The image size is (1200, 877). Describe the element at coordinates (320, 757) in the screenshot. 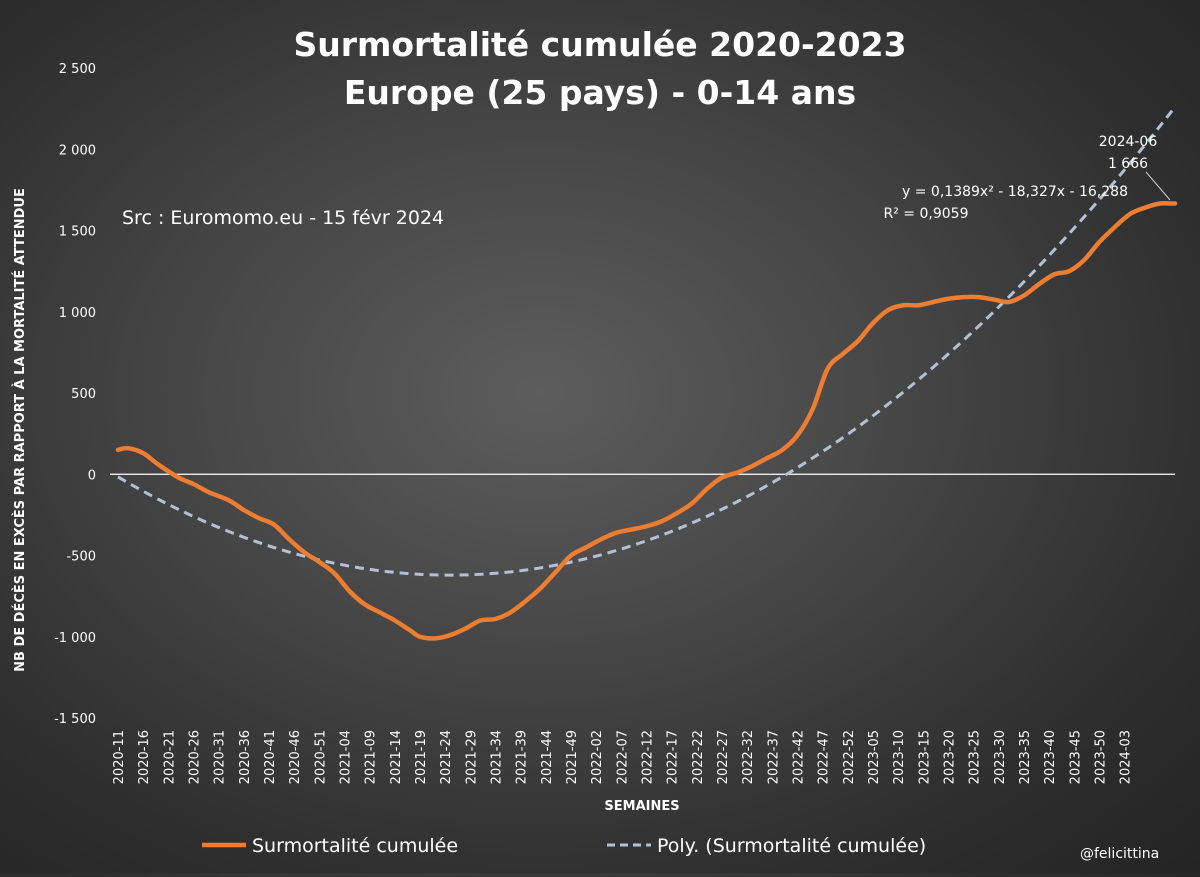

I see `x-tick-label: 2020-51` at that location.